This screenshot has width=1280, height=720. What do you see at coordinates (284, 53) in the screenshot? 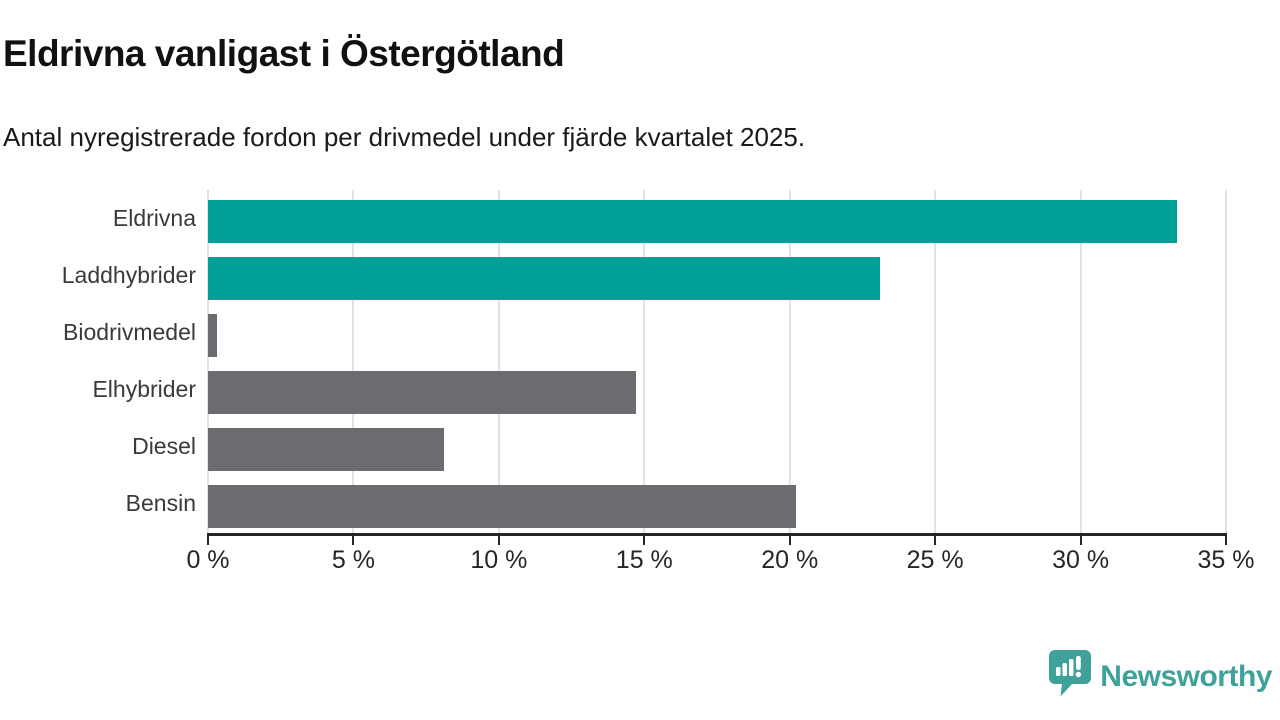
I see `chart-title: Eldrivna vanligast i Östergötland` at bounding box center [284, 53].